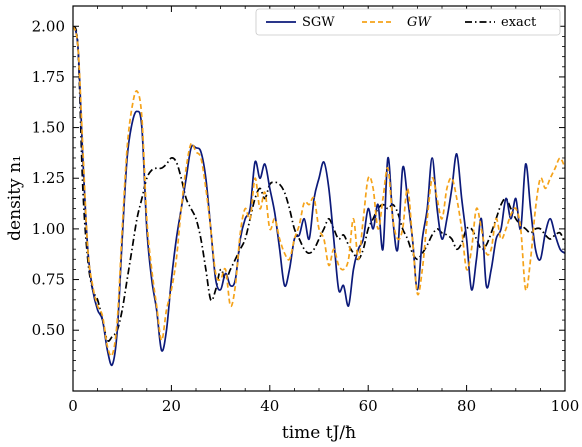  Describe the element at coordinates (368, 406) in the screenshot. I see `x-tick-label: 60` at that location.